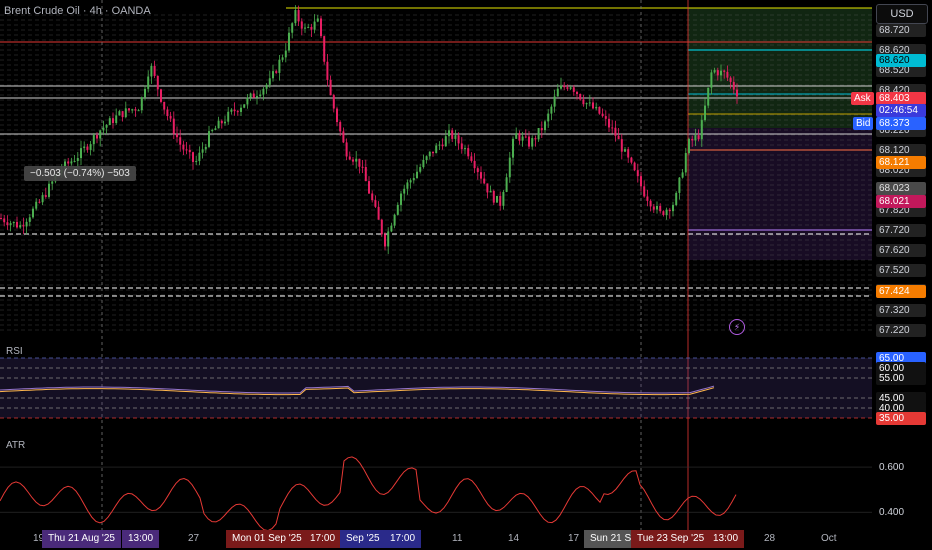 This screenshot has width=932, height=550. What do you see at coordinates (901, 270) in the screenshot?
I see `y-tick-label: 67.520` at bounding box center [901, 270].